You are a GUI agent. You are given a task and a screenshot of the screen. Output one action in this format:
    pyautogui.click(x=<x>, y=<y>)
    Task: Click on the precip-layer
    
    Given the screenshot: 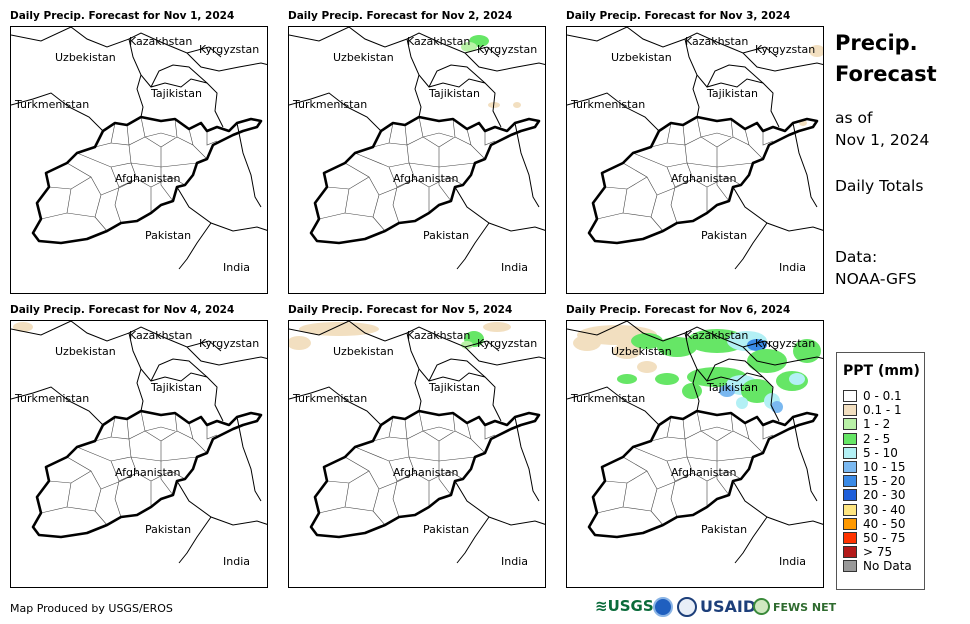 What is the action you would take?
    pyautogui.click(x=23, y=327)
    